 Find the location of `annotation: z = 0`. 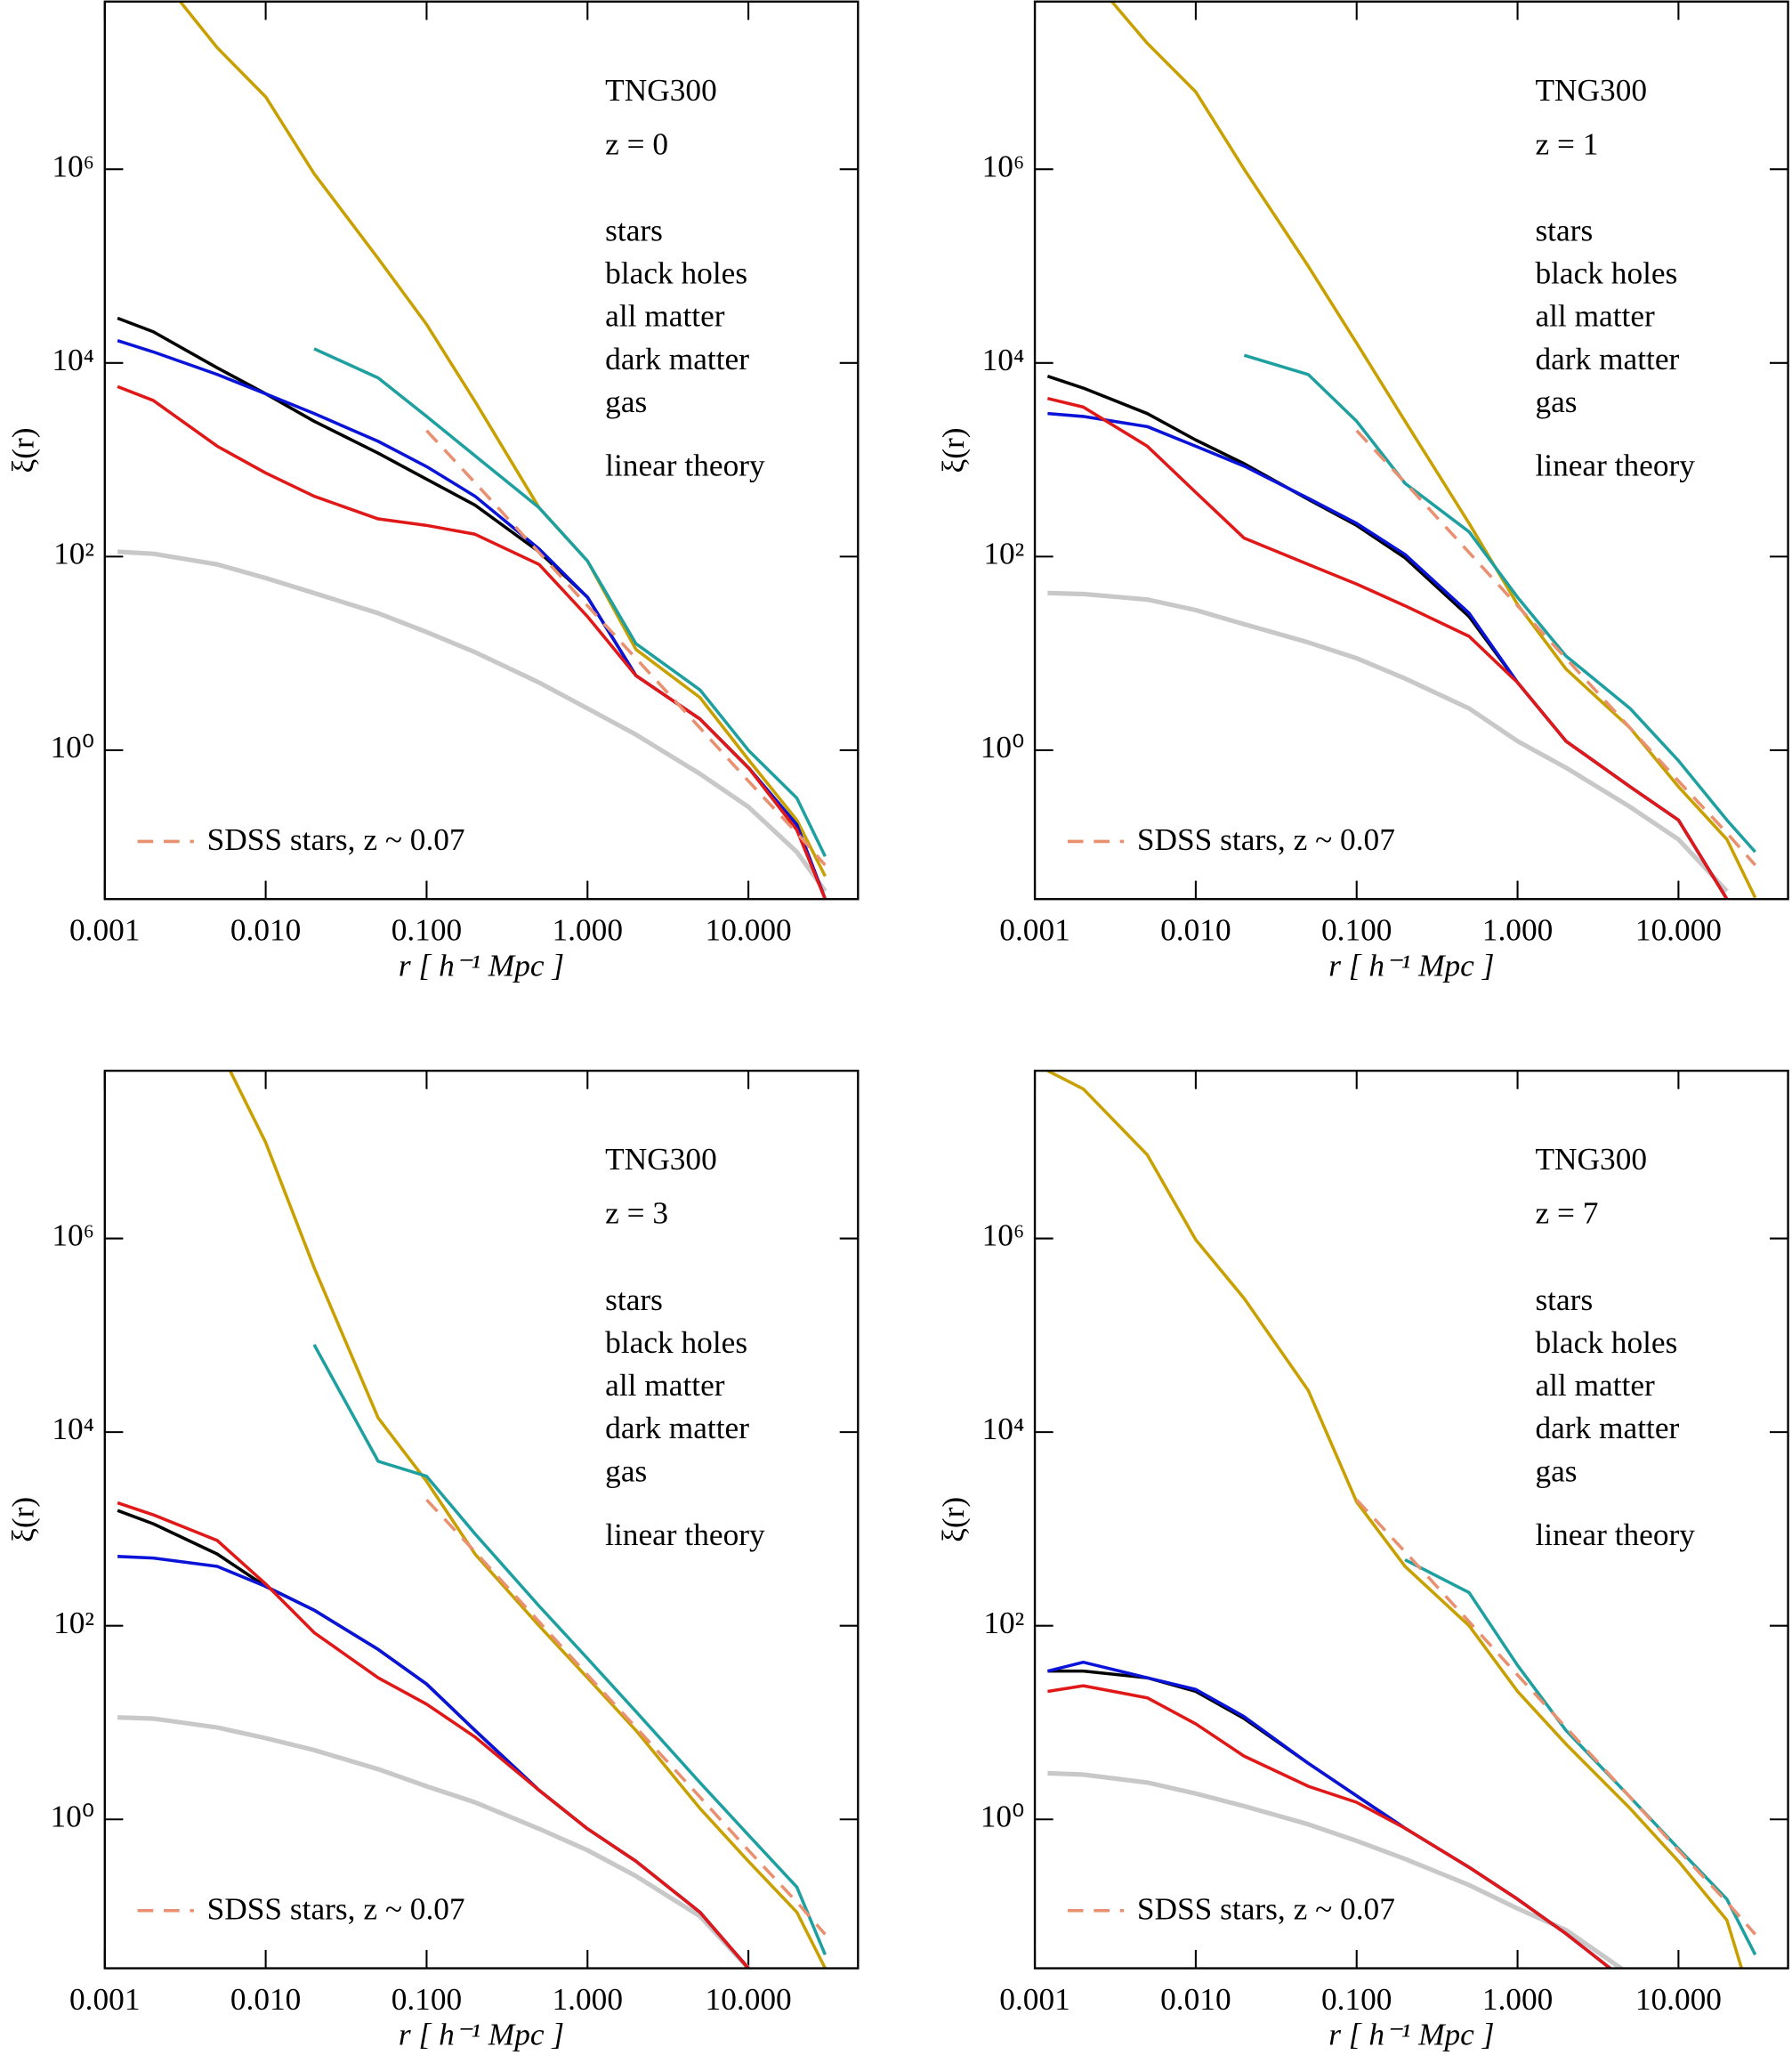

annotation: z = 0 is located at coordinates (636, 143).